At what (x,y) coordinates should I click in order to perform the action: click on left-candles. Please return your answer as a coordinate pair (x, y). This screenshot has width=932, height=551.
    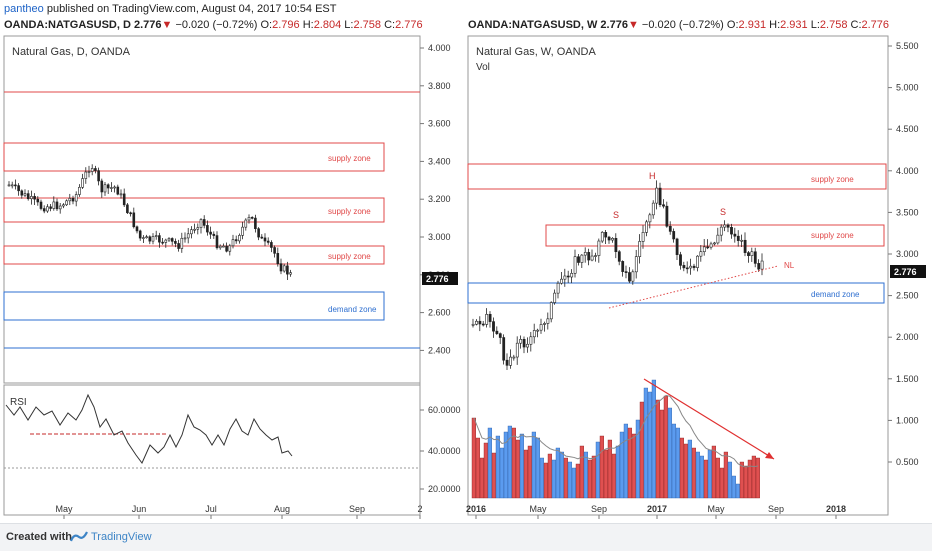
    Looking at the image, I should click on (149, 222).